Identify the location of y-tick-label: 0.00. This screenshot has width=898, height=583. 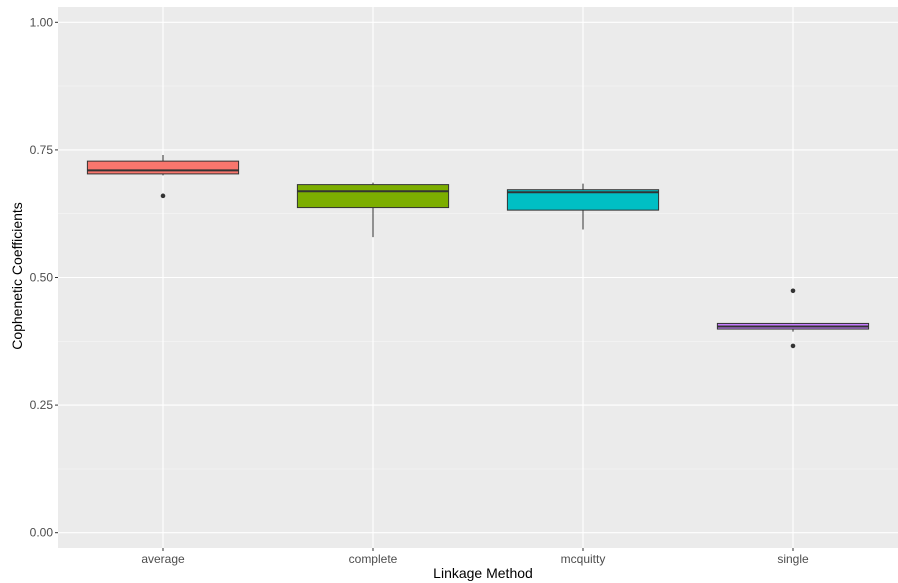
(42, 533).